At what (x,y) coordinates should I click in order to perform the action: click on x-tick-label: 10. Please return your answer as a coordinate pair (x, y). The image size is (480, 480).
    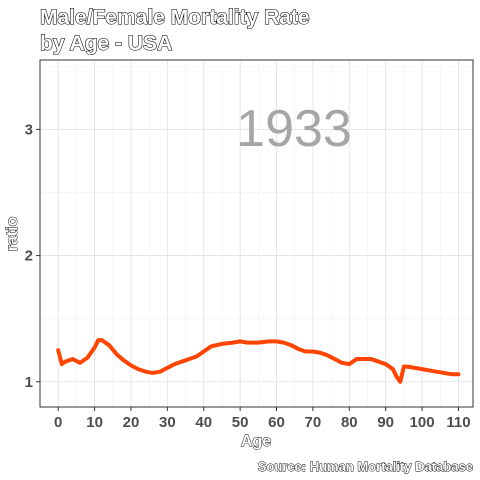
    Looking at the image, I should click on (94, 422).